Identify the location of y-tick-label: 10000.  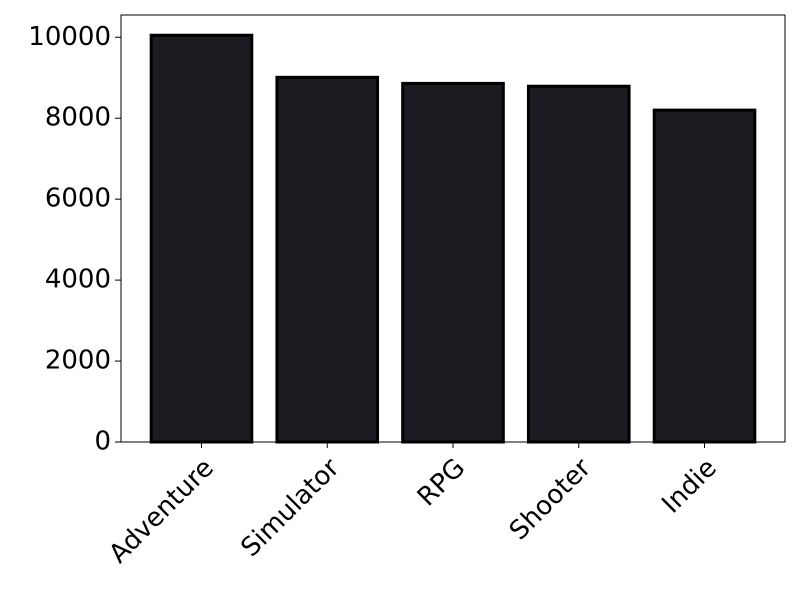
(69, 37).